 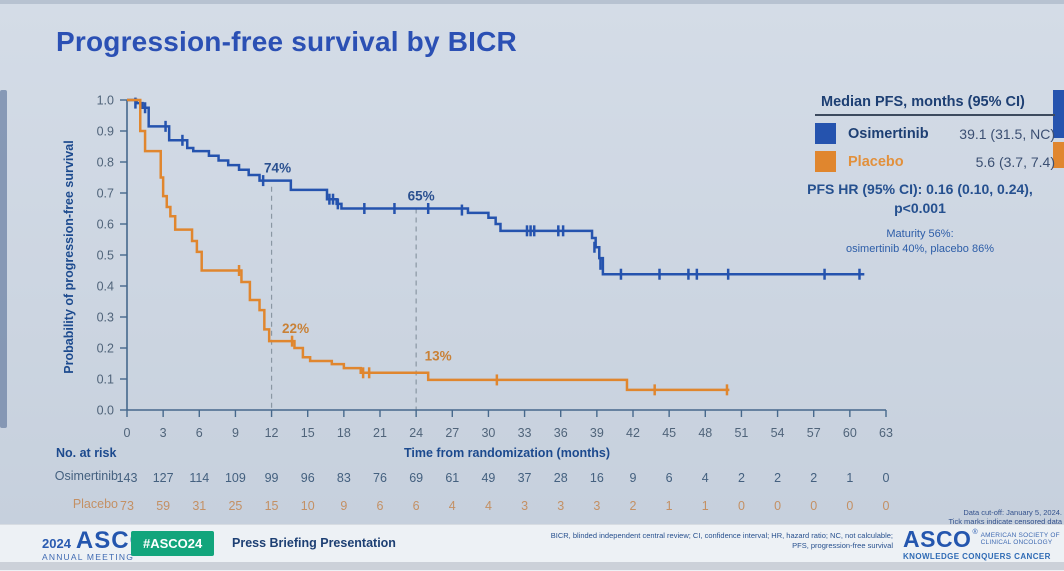 I want to click on legend-header: Median PFS, months (95% CI), so click(x=935, y=105).